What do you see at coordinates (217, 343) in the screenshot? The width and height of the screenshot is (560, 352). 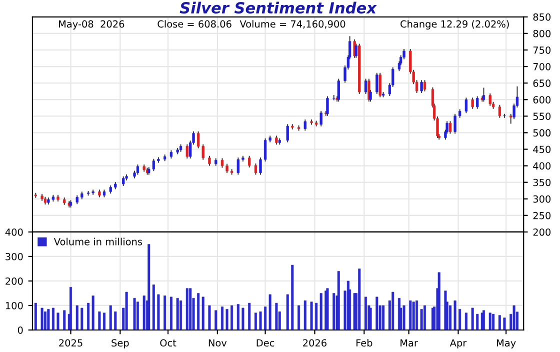 I see `x-tick-label: Nov` at bounding box center [217, 343].